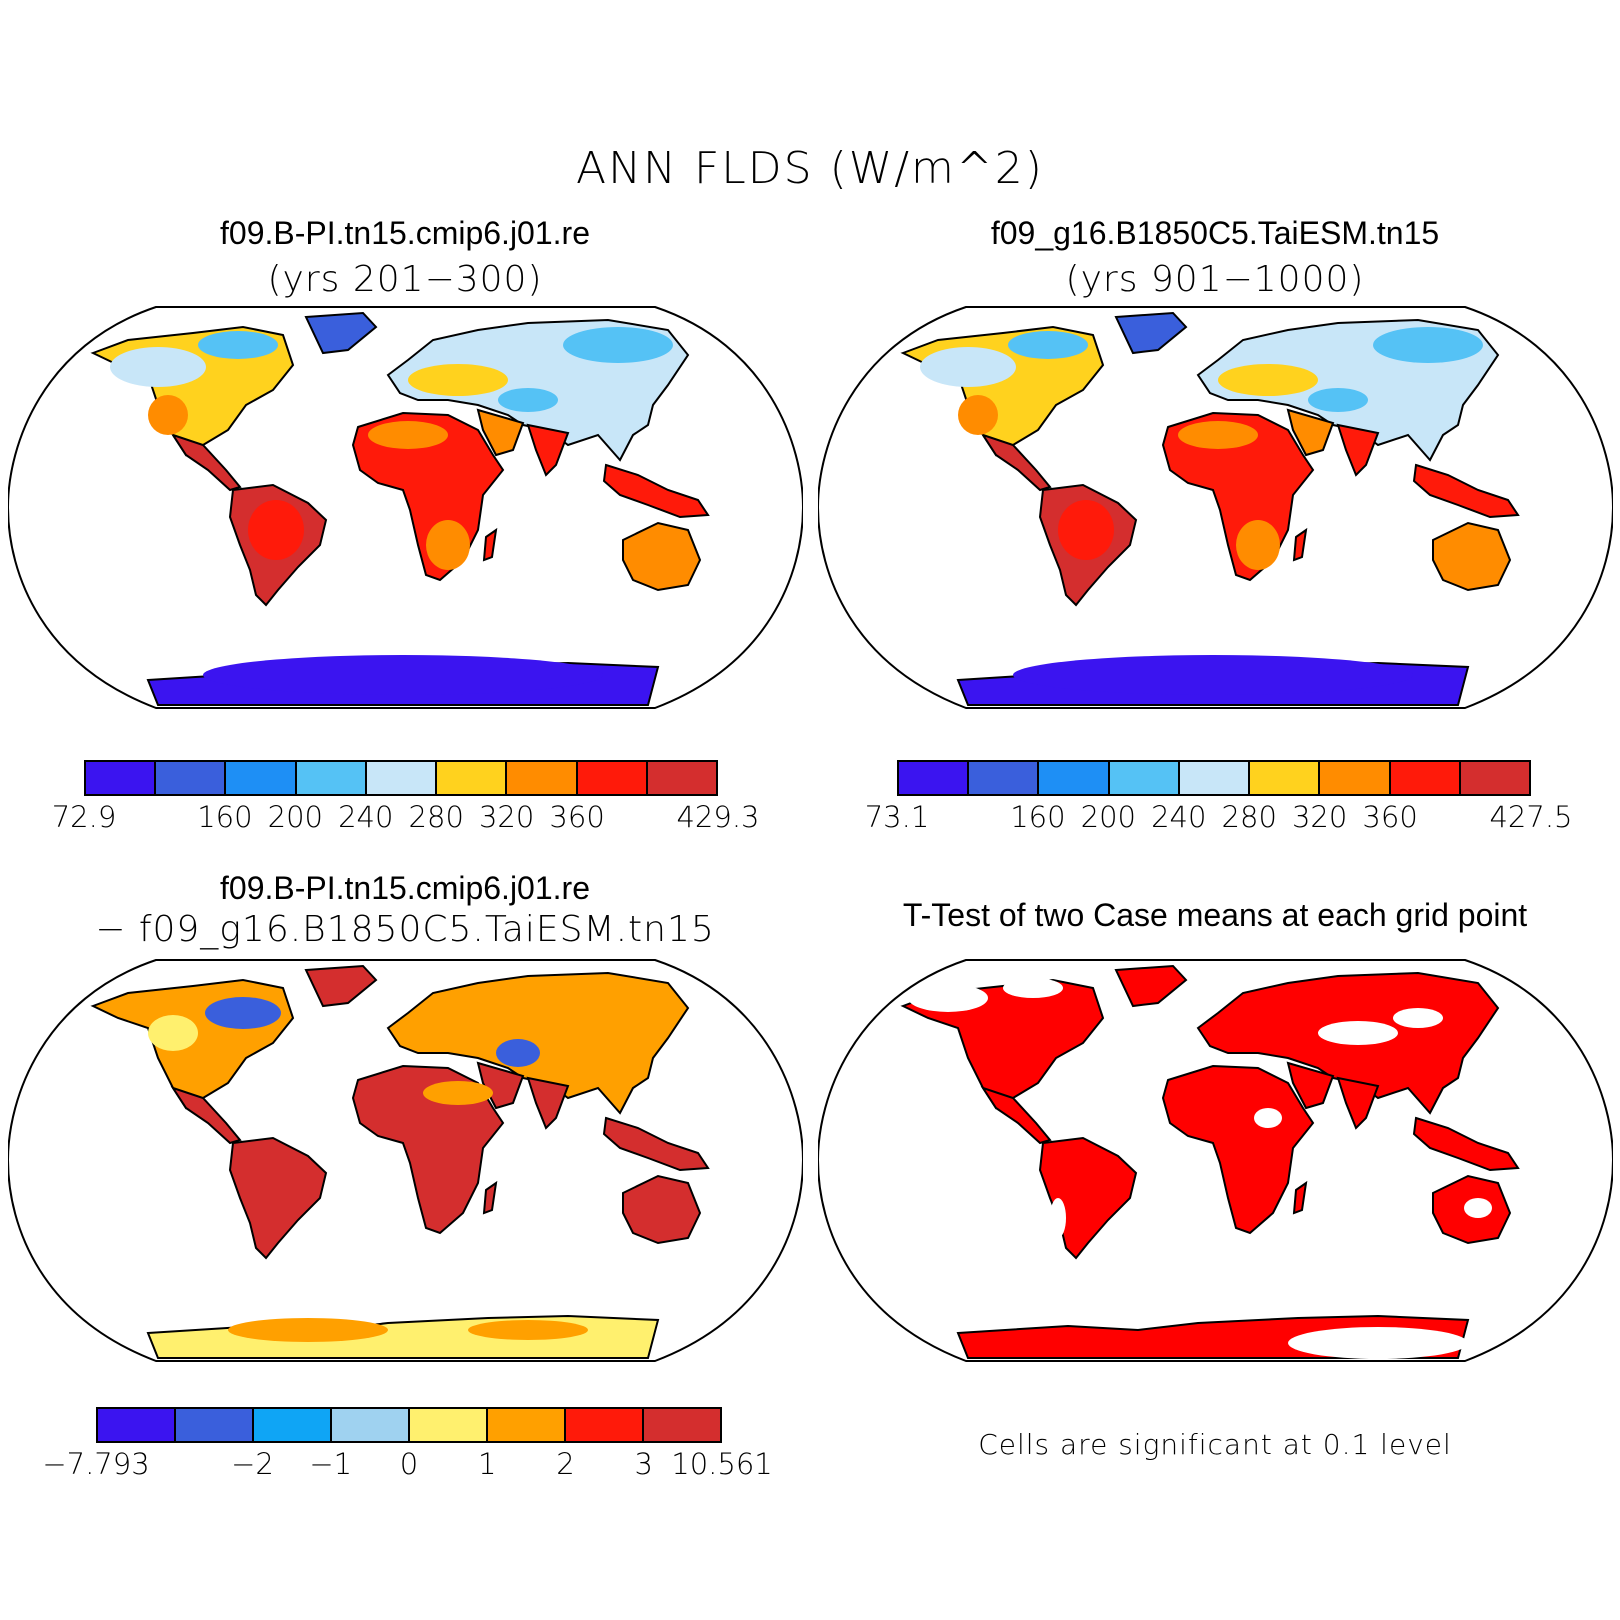  I want to click on colorbar-label: −7.793, so click(96, 1464).